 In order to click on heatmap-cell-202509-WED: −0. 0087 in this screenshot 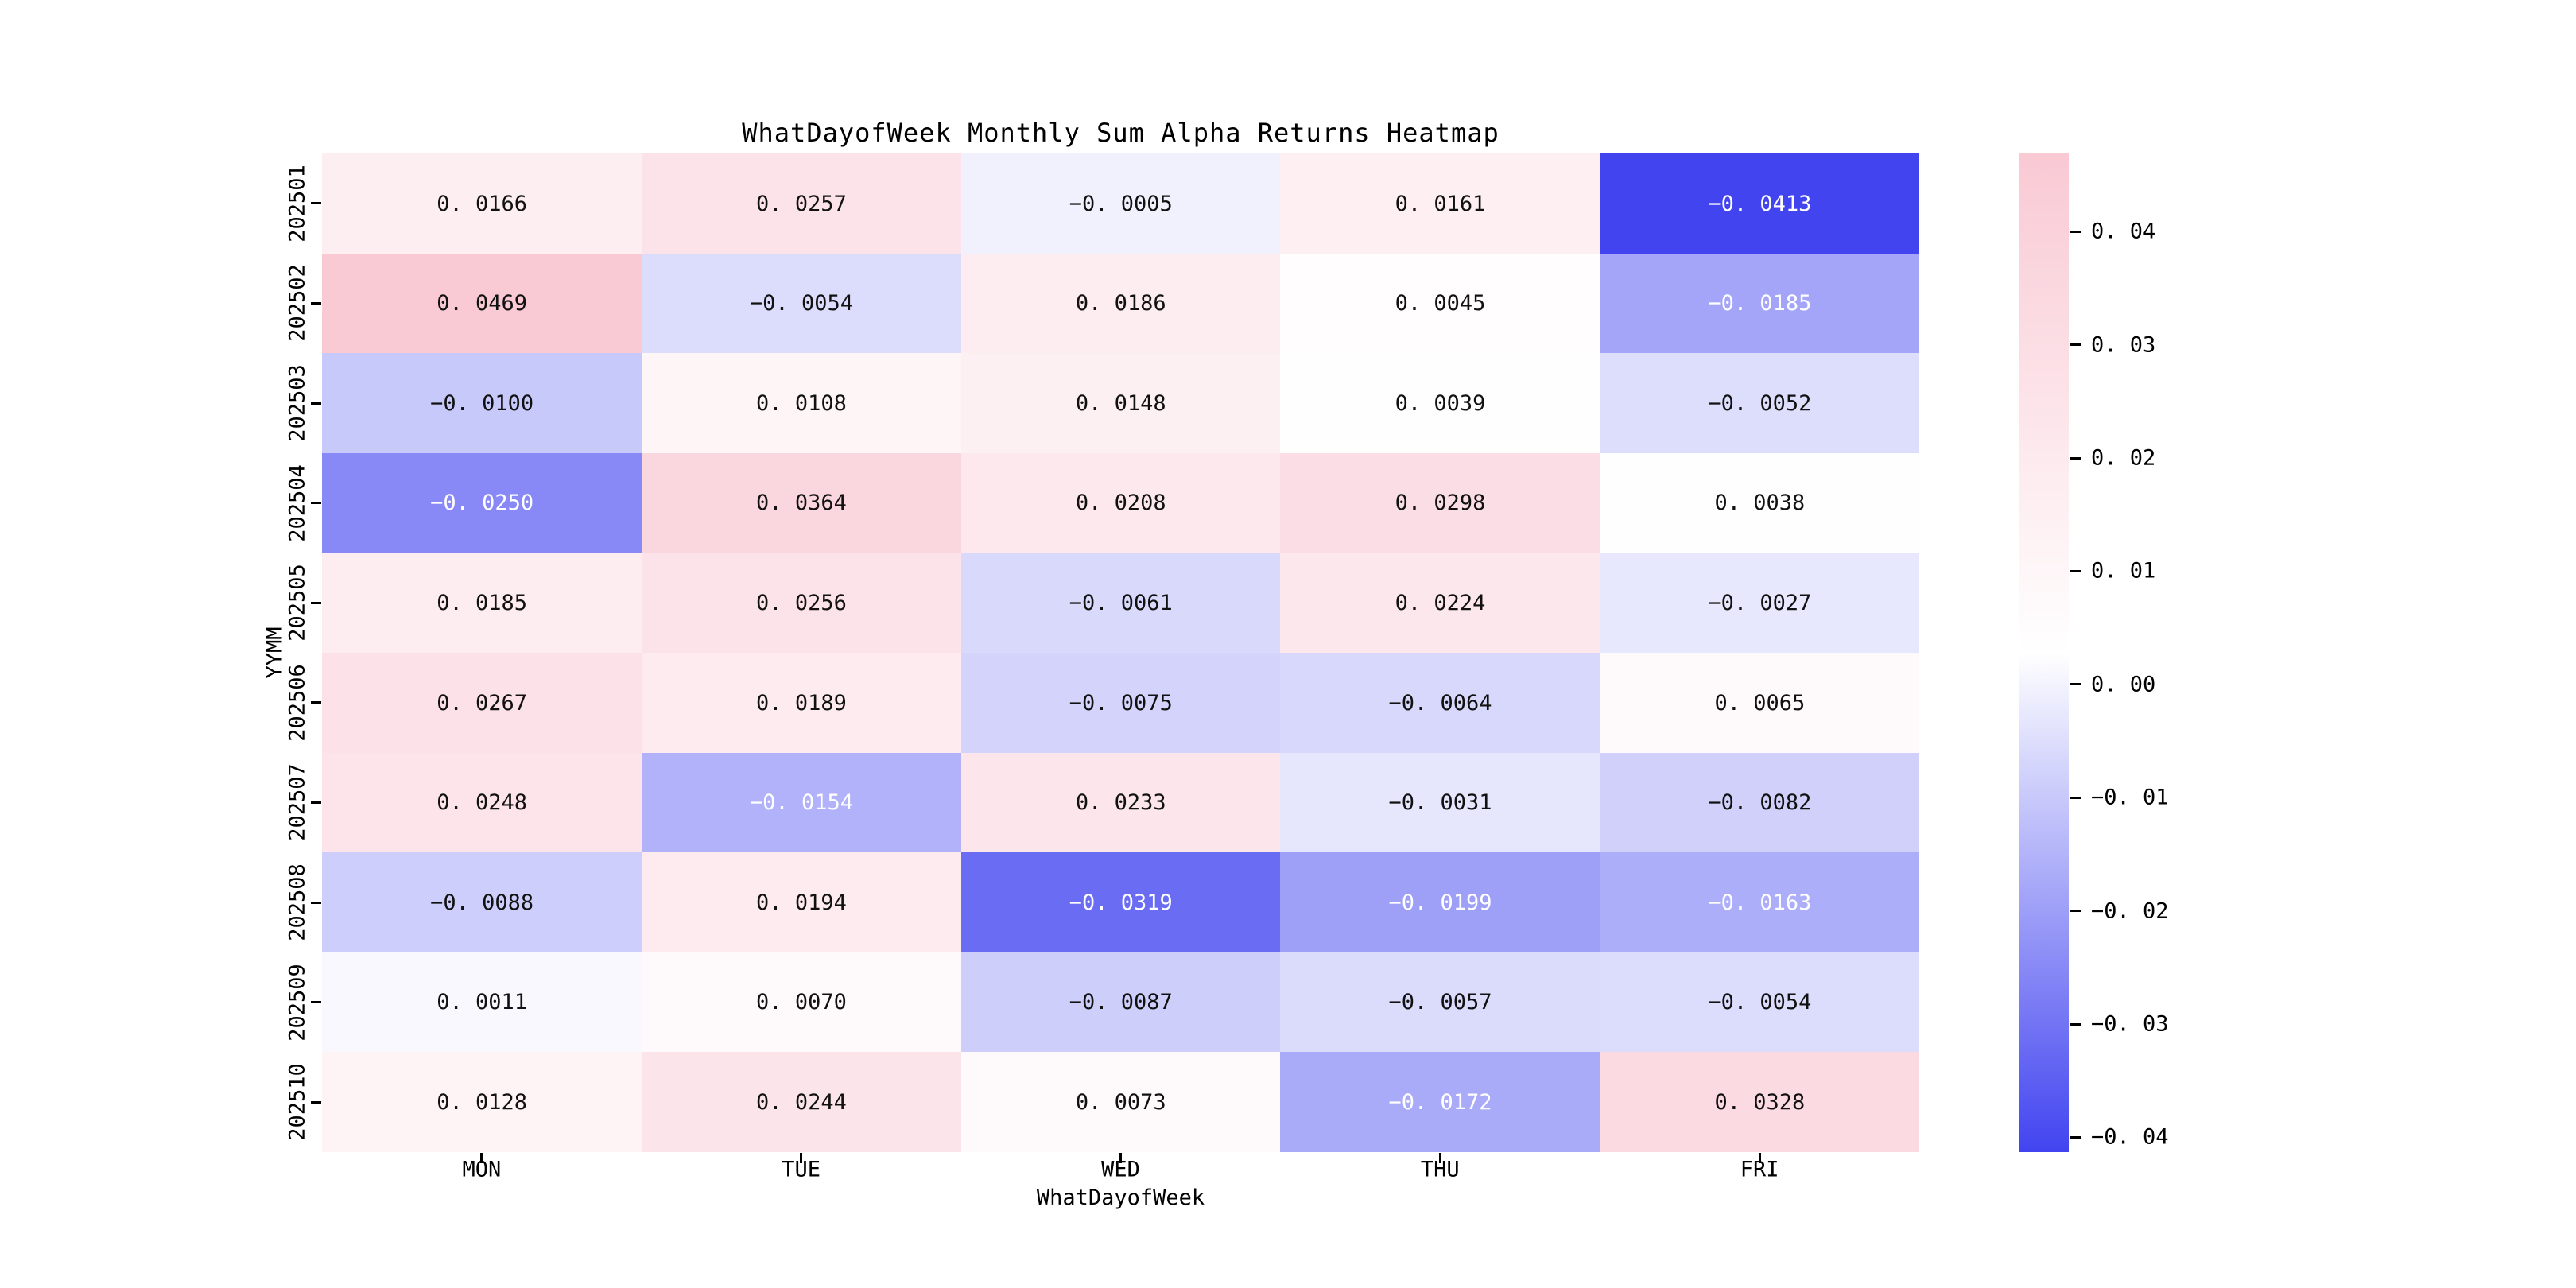, I will do `click(1121, 1003)`.